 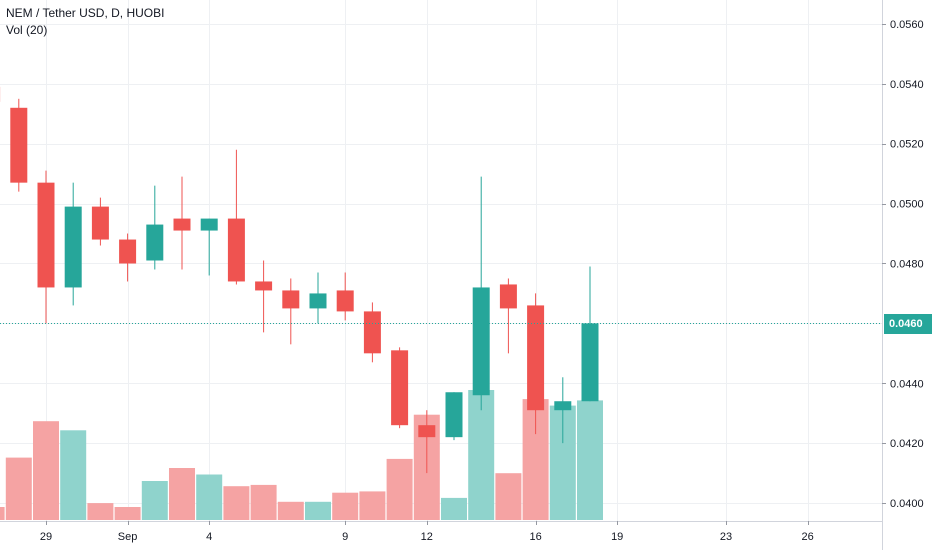 I want to click on y-tick-label: 0.0540, so click(x=907, y=85).